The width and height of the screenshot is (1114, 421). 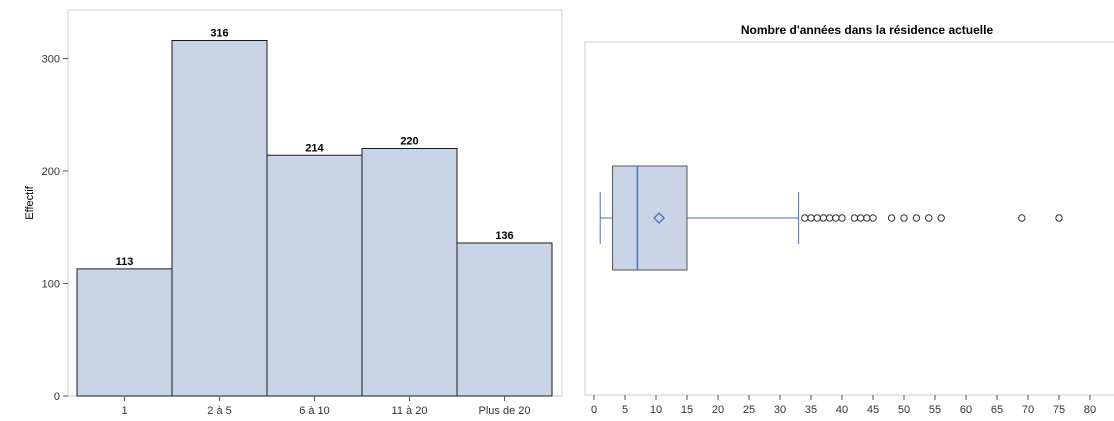 What do you see at coordinates (966, 410) in the screenshot?
I see `x-tick-label: 60` at bounding box center [966, 410].